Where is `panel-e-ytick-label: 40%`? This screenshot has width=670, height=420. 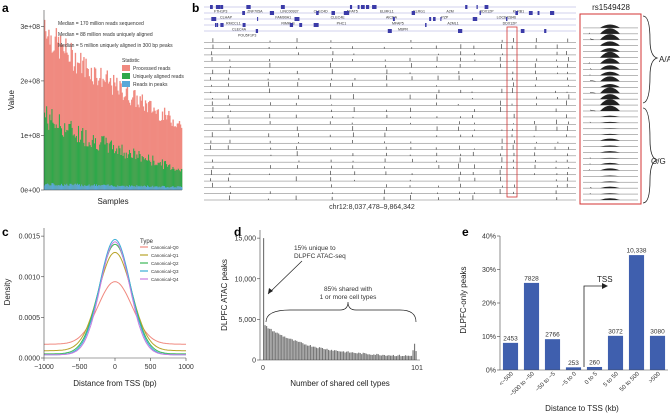 panel-e-ytick-label: 40% is located at coordinates (489, 237).